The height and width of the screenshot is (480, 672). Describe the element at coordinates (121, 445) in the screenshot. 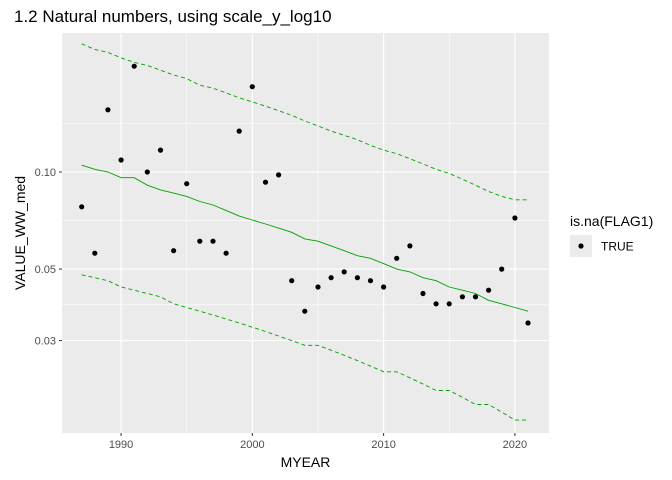

I see `x-tick-label: 1990` at that location.